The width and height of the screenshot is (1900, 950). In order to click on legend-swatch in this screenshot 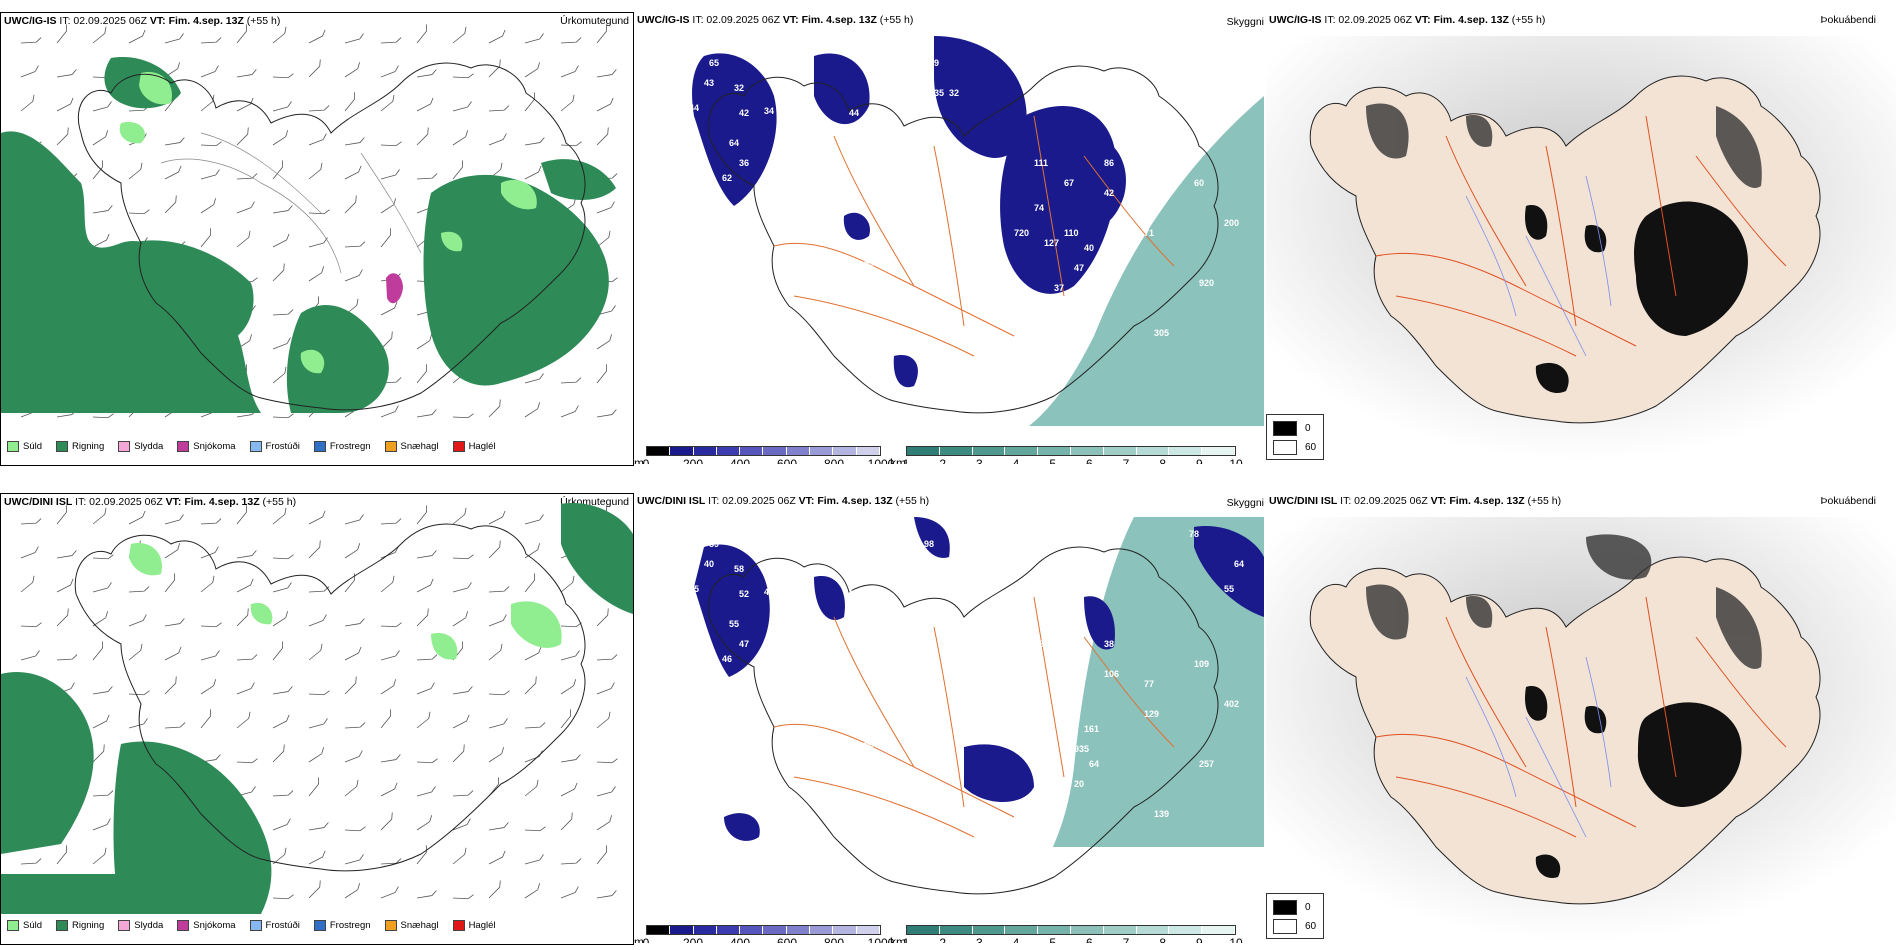, I will do `click(319, 446)`.